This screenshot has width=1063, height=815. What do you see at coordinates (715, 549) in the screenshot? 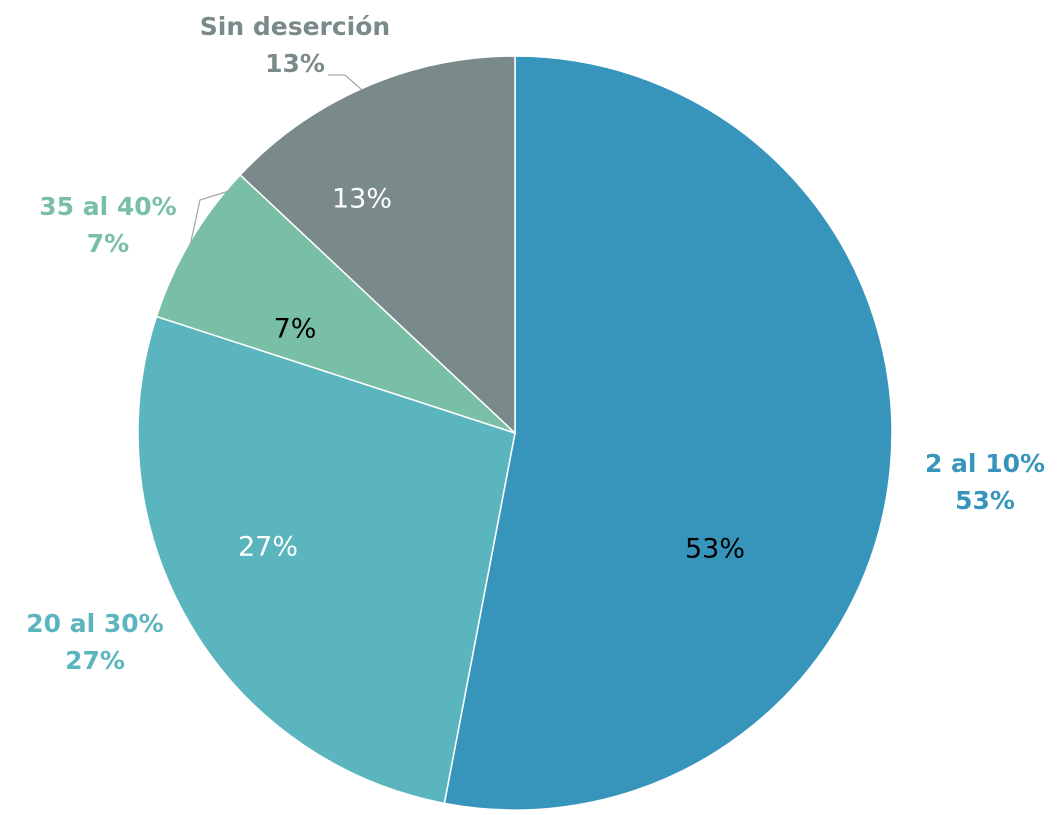
I see `inner-value-label: 53%` at bounding box center [715, 549].